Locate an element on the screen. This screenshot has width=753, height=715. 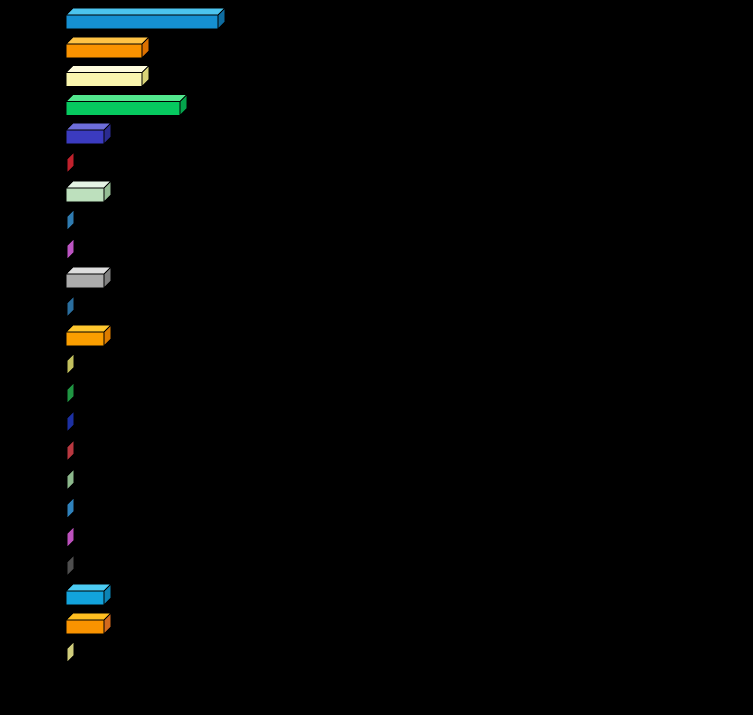
bar-18-side-face is located at coordinates (70, 537).